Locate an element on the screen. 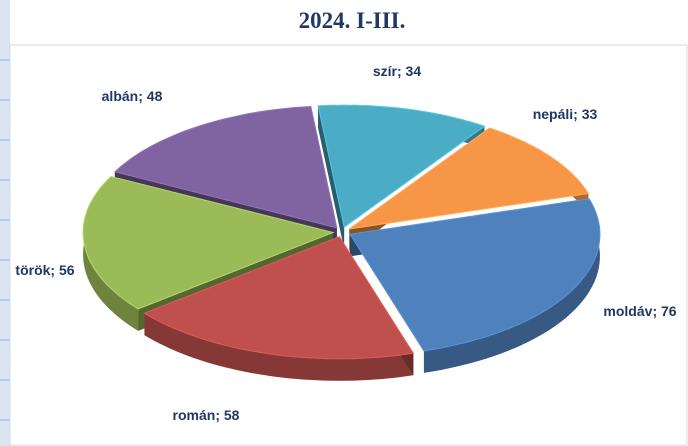  label-value: 76 is located at coordinates (669, 311).